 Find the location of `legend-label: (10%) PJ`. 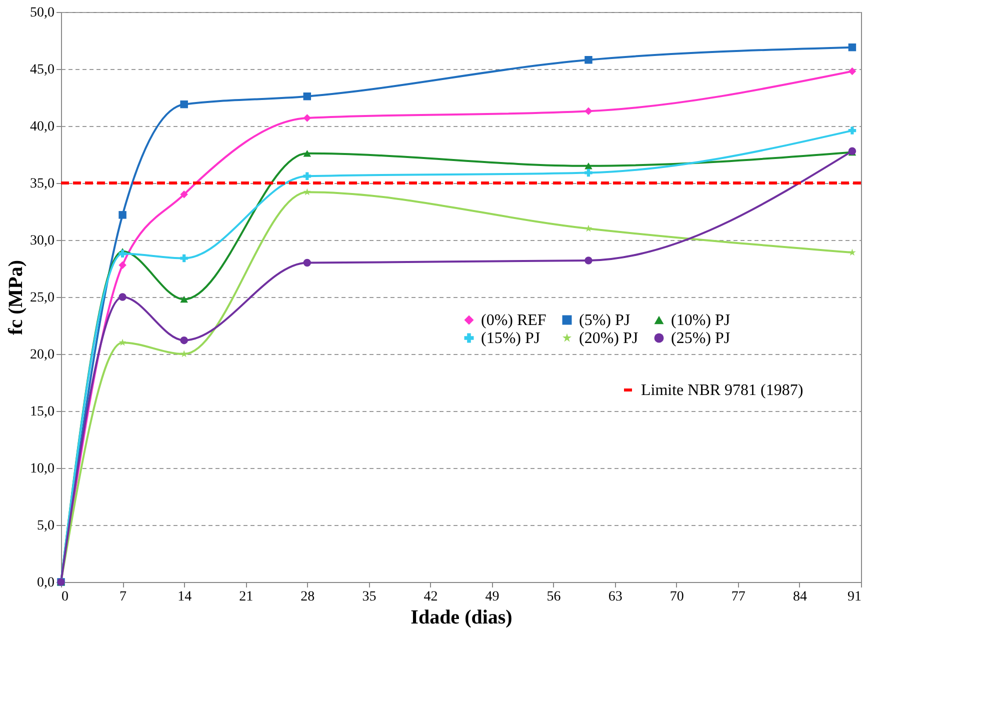

legend-label: (10%) PJ is located at coordinates (700, 320).